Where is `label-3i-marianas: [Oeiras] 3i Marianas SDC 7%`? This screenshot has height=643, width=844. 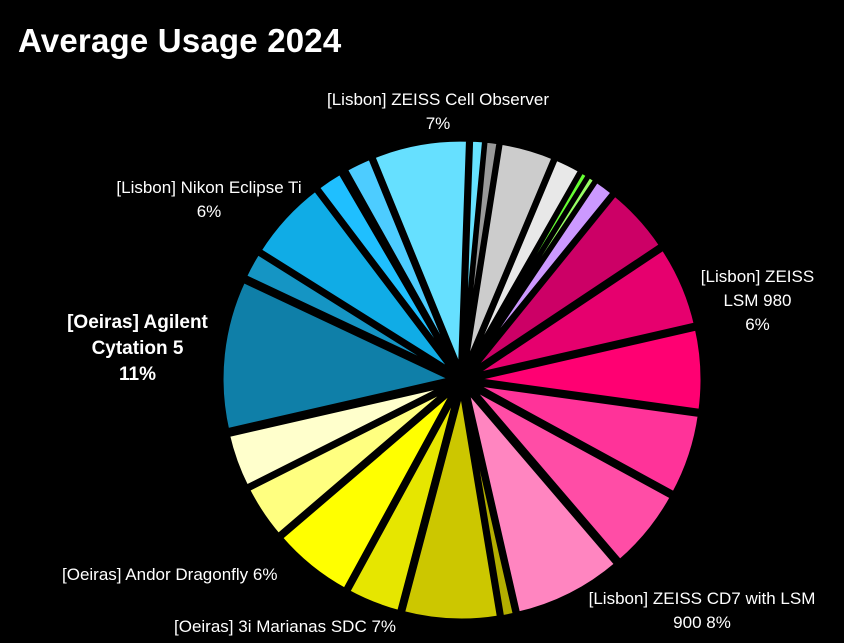
label-3i-marianas: [Oeiras] 3i Marianas SDC 7% is located at coordinates (285, 626).